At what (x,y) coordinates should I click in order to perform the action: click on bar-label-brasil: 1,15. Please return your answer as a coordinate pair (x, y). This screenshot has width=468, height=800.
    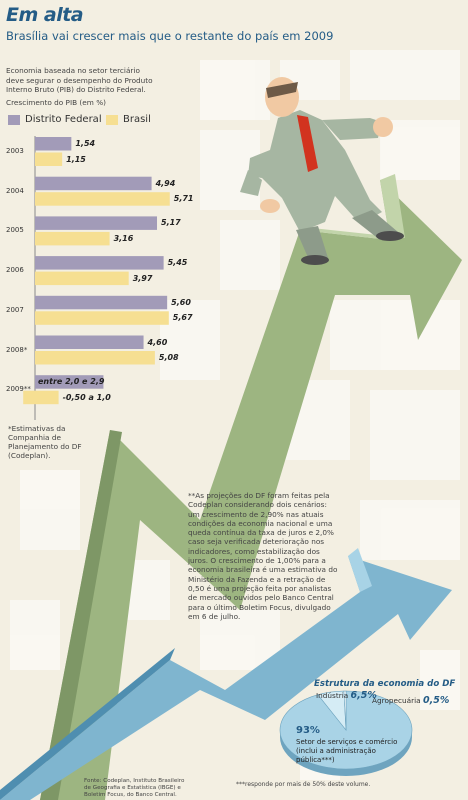
    Looking at the image, I should click on (76, 159).